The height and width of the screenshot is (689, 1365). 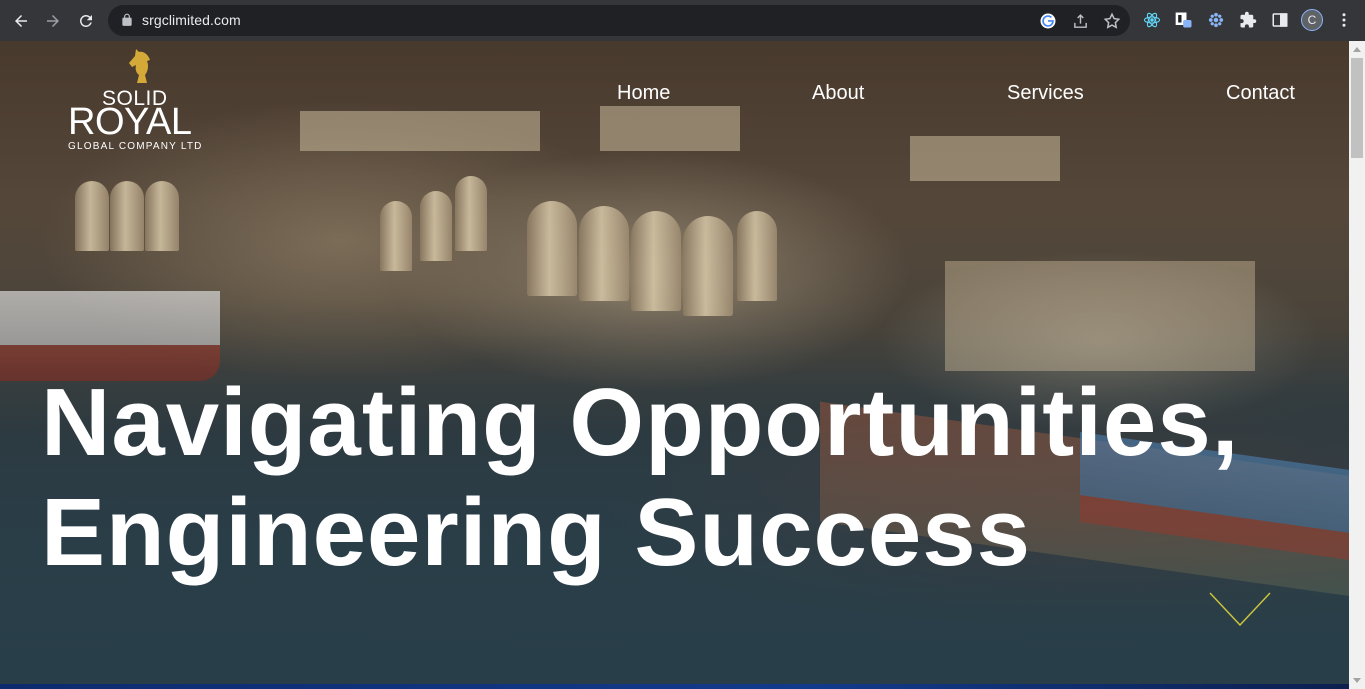 What do you see at coordinates (1357, 365) in the screenshot?
I see `page-scrollbar` at bounding box center [1357, 365].